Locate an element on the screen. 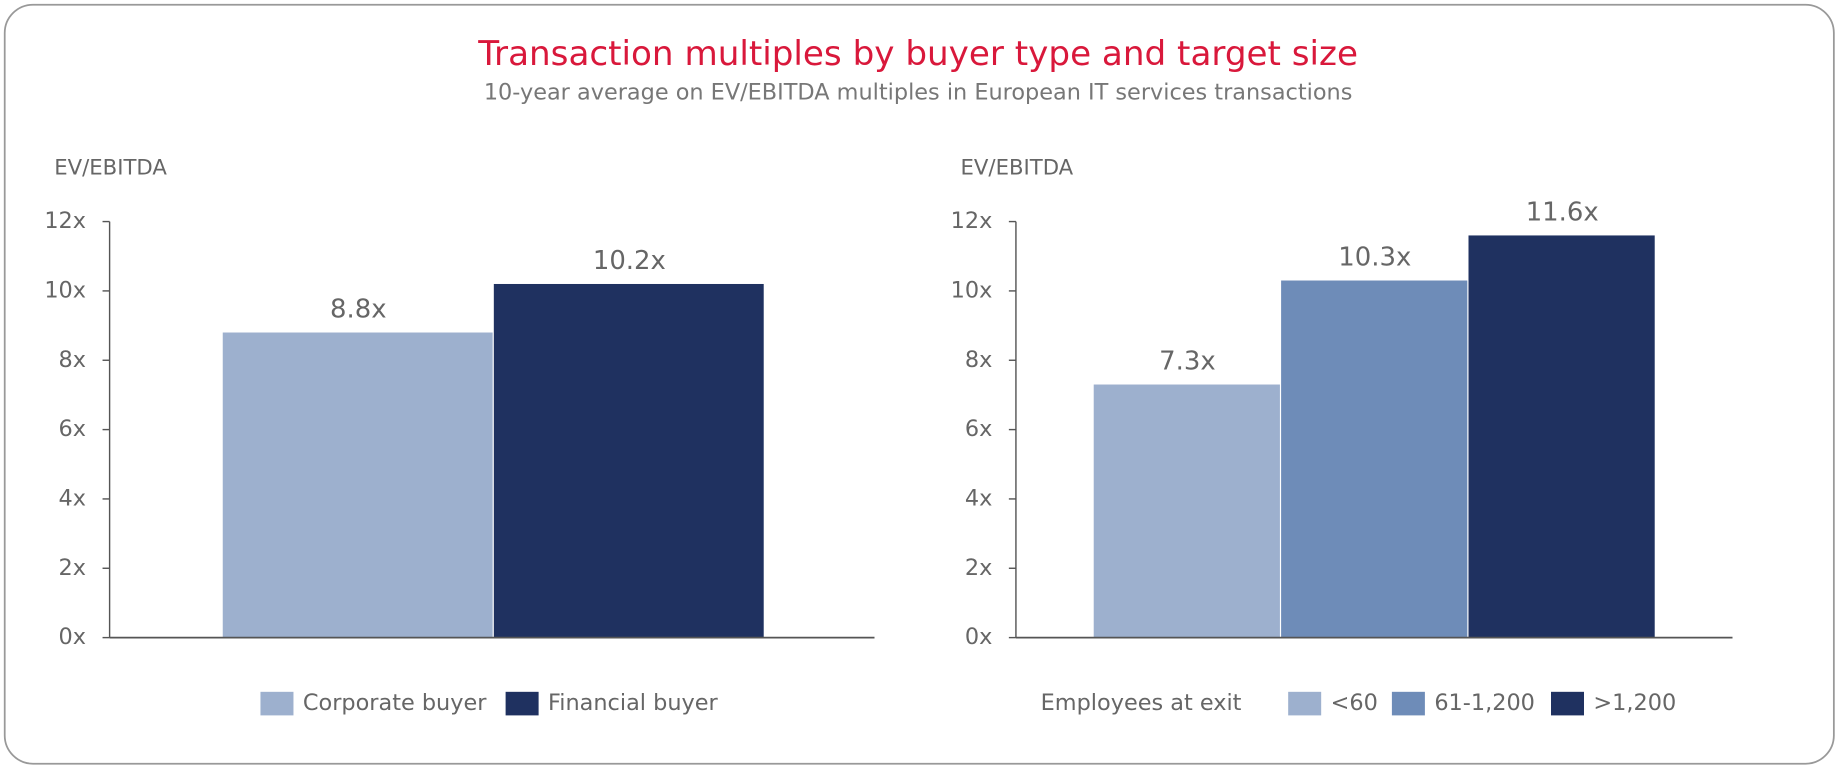  value-label: 10.2x is located at coordinates (629, 261).